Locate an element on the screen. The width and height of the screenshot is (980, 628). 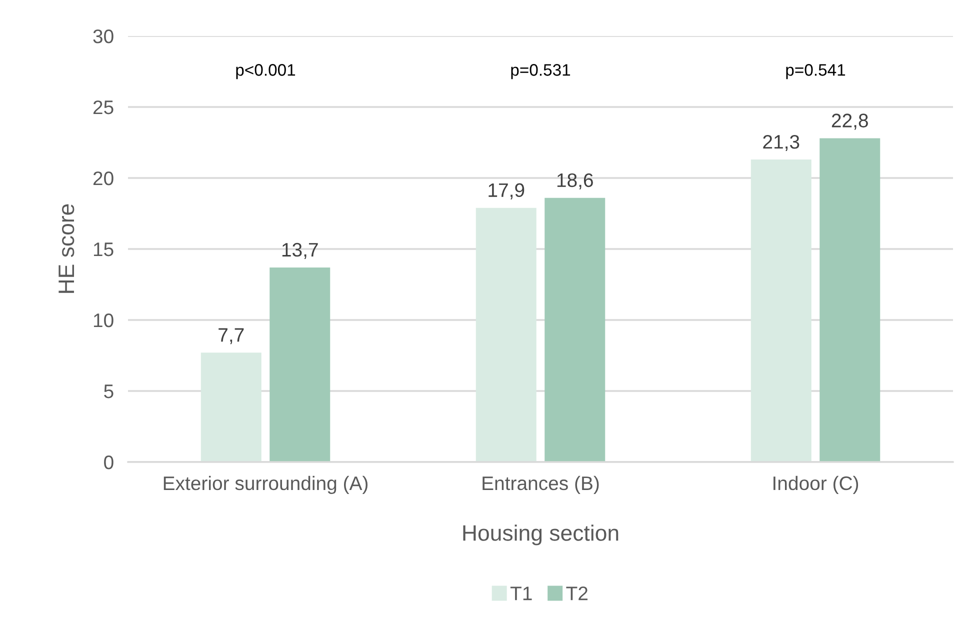
data-label: 17,9 is located at coordinates (506, 191).